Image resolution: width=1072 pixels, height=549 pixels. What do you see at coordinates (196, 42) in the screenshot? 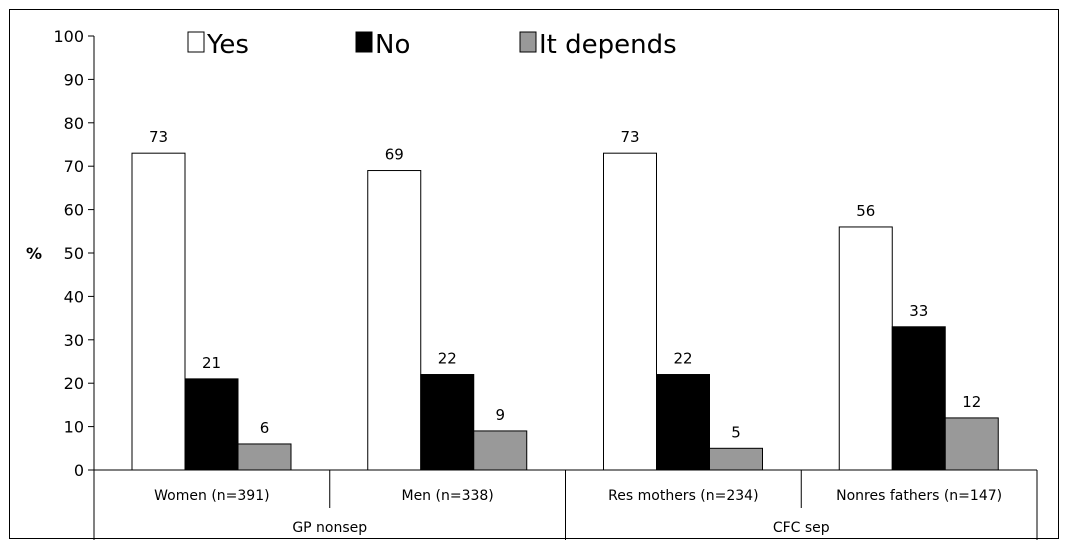
I see `legend-swatch-yes` at bounding box center [196, 42].